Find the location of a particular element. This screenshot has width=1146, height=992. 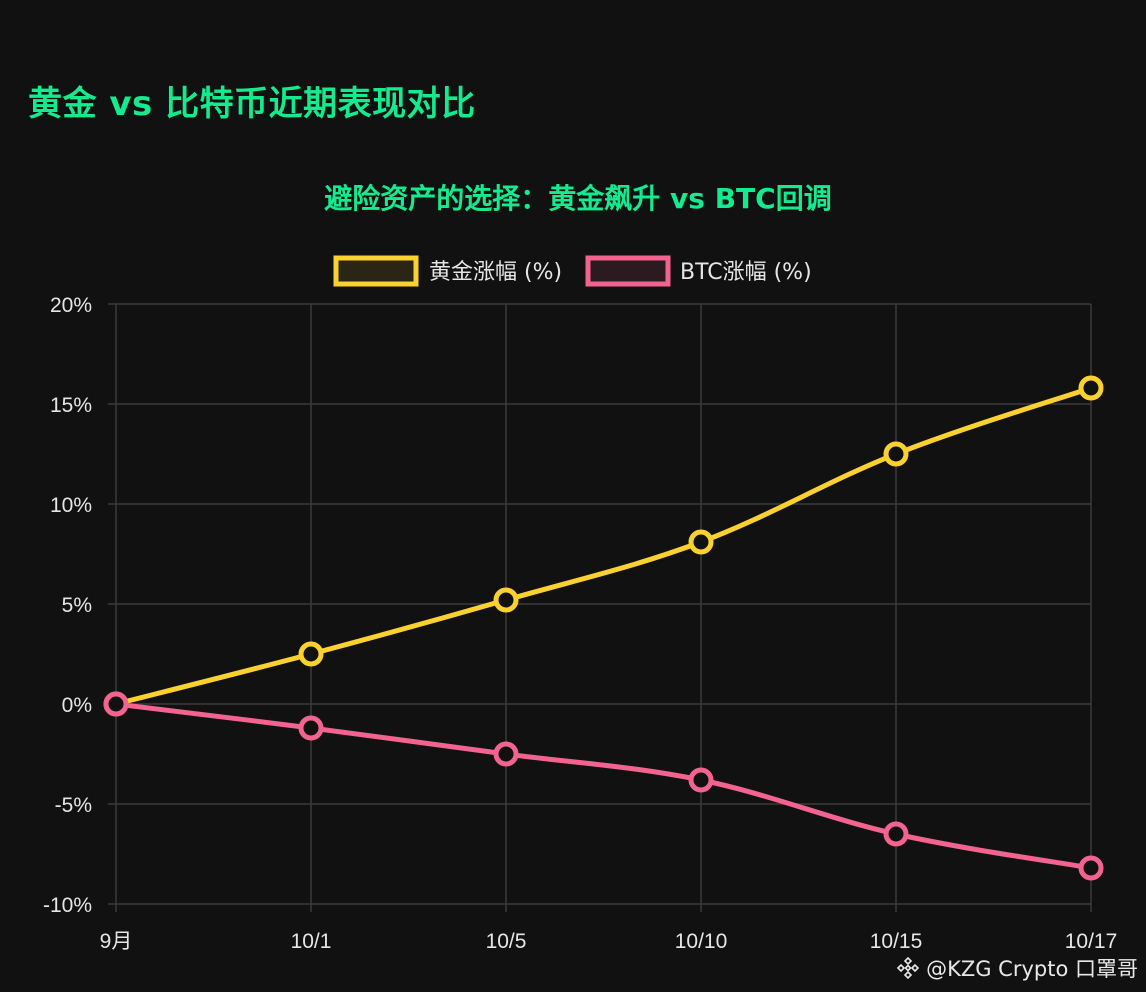

y-tick-label: 15% is located at coordinates (71, 405).